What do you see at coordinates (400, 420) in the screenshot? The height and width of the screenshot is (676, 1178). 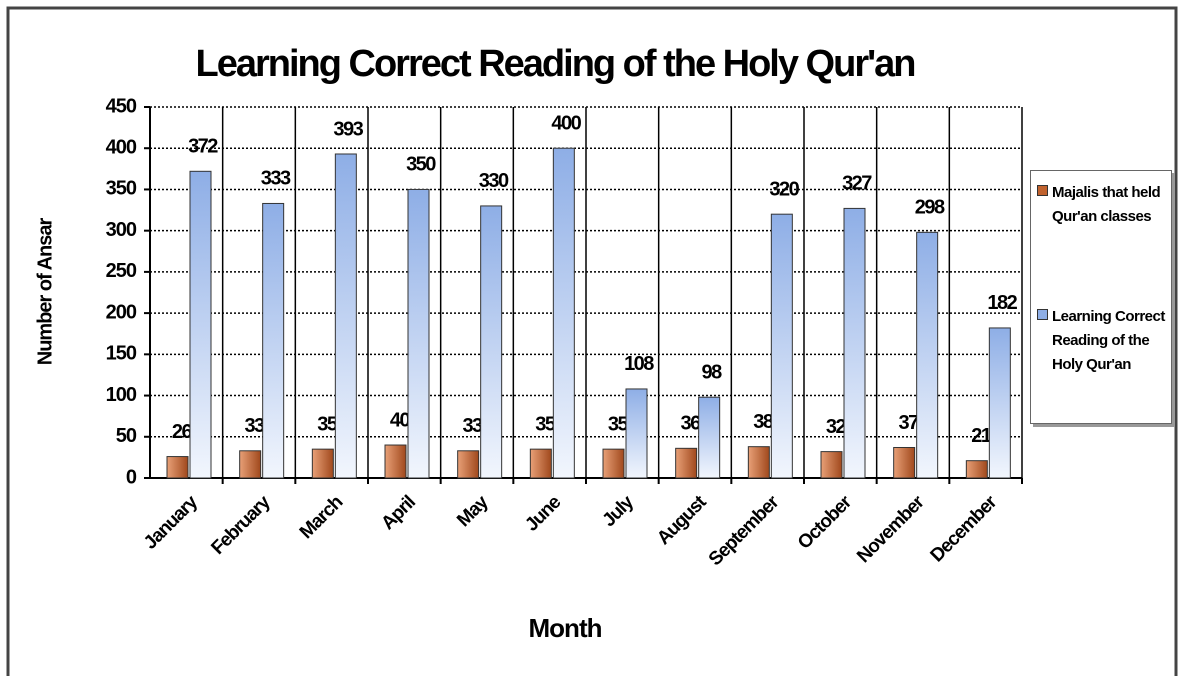 I see `data-label: 40` at bounding box center [400, 420].